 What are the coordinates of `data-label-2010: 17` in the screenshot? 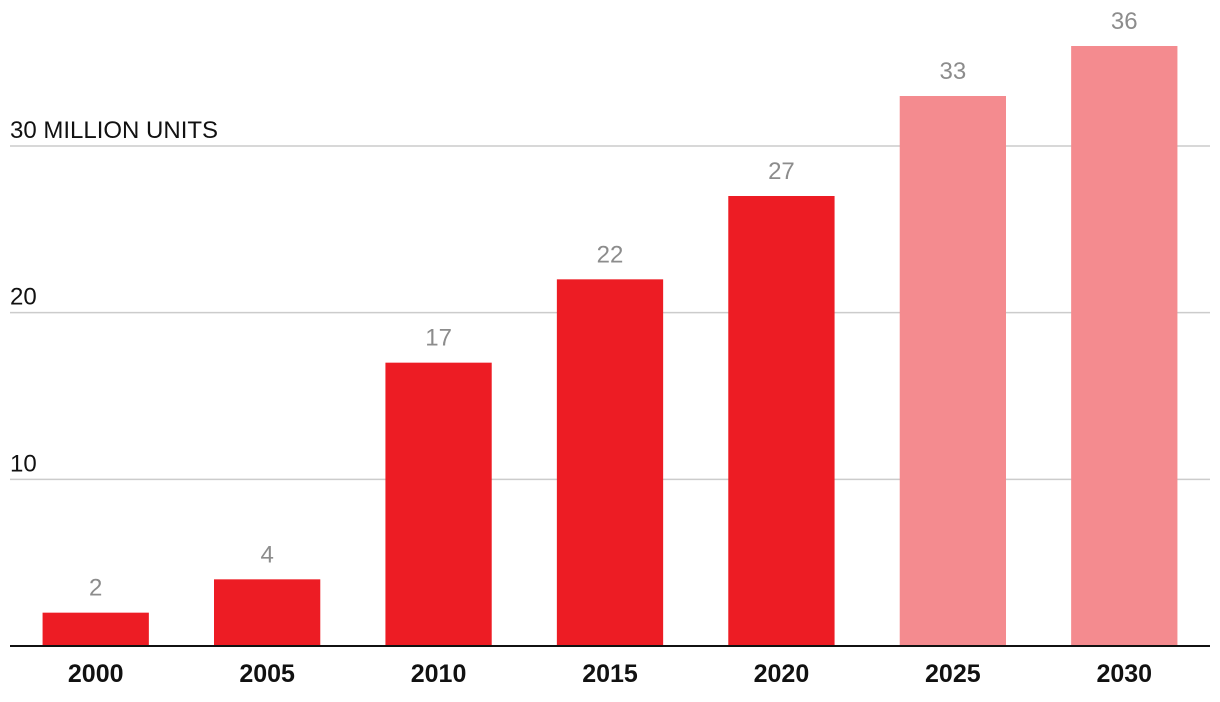 It's located at (438, 338).